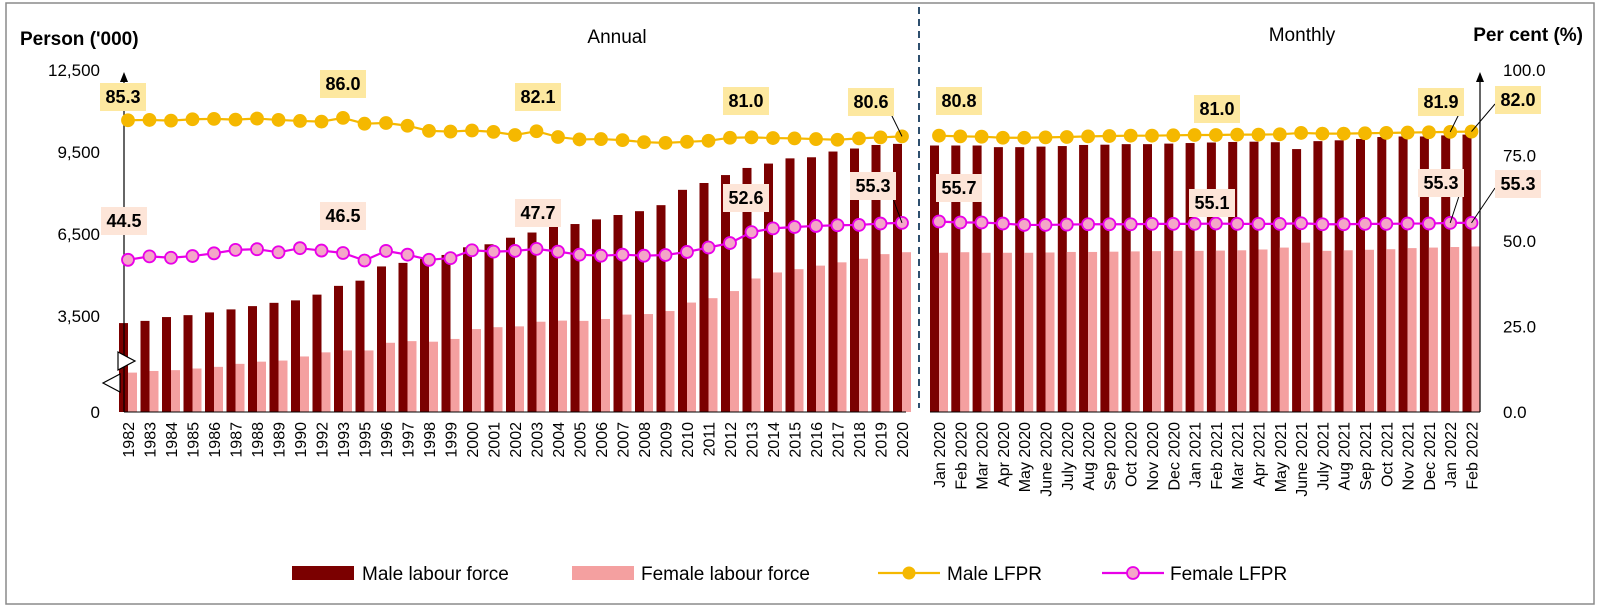 Image resolution: width=1600 pixels, height=613 pixels. Describe the element at coordinates (796, 440) in the screenshot. I see `x-tick-label: 2015` at that location.